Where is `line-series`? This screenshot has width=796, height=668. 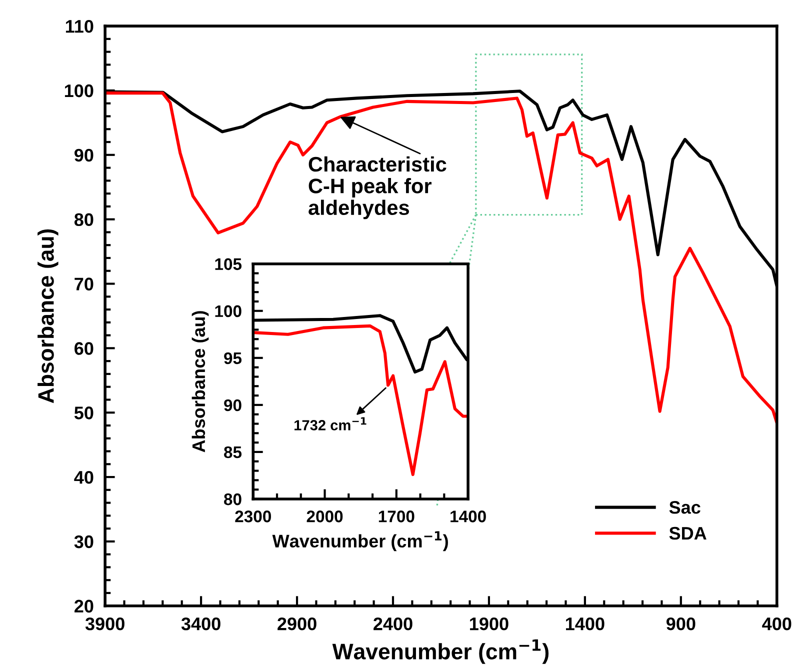
line-series is located at coordinates (360, 400).